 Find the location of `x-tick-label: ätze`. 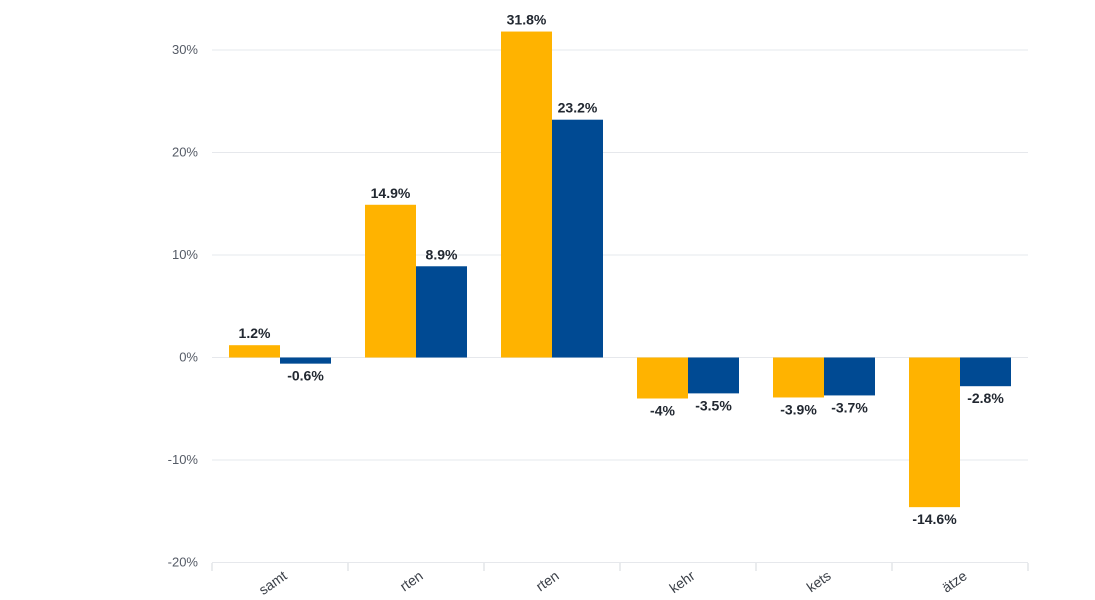

x-tick-label: ätze is located at coordinates (954, 581).